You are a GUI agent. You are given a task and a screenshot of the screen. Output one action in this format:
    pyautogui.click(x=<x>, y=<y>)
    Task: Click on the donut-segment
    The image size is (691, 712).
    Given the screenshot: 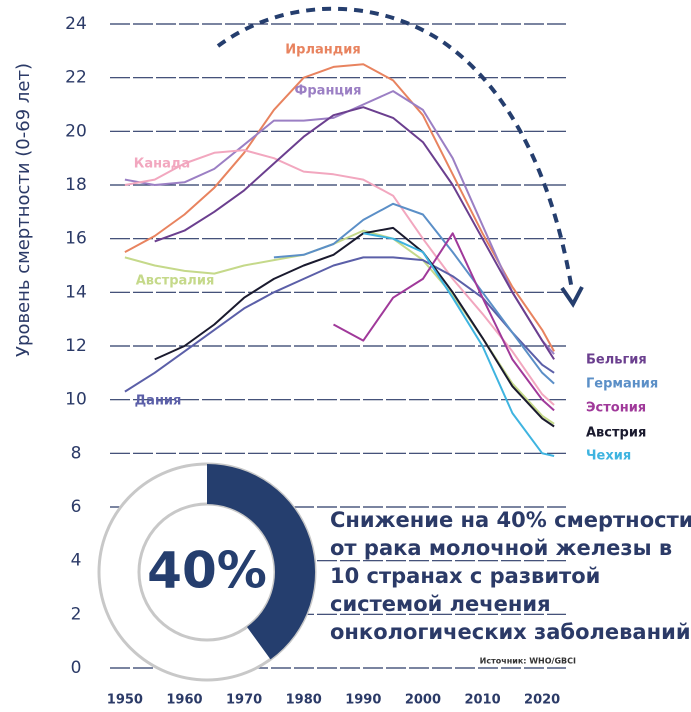 What is the action you would take?
    pyautogui.click(x=261, y=562)
    